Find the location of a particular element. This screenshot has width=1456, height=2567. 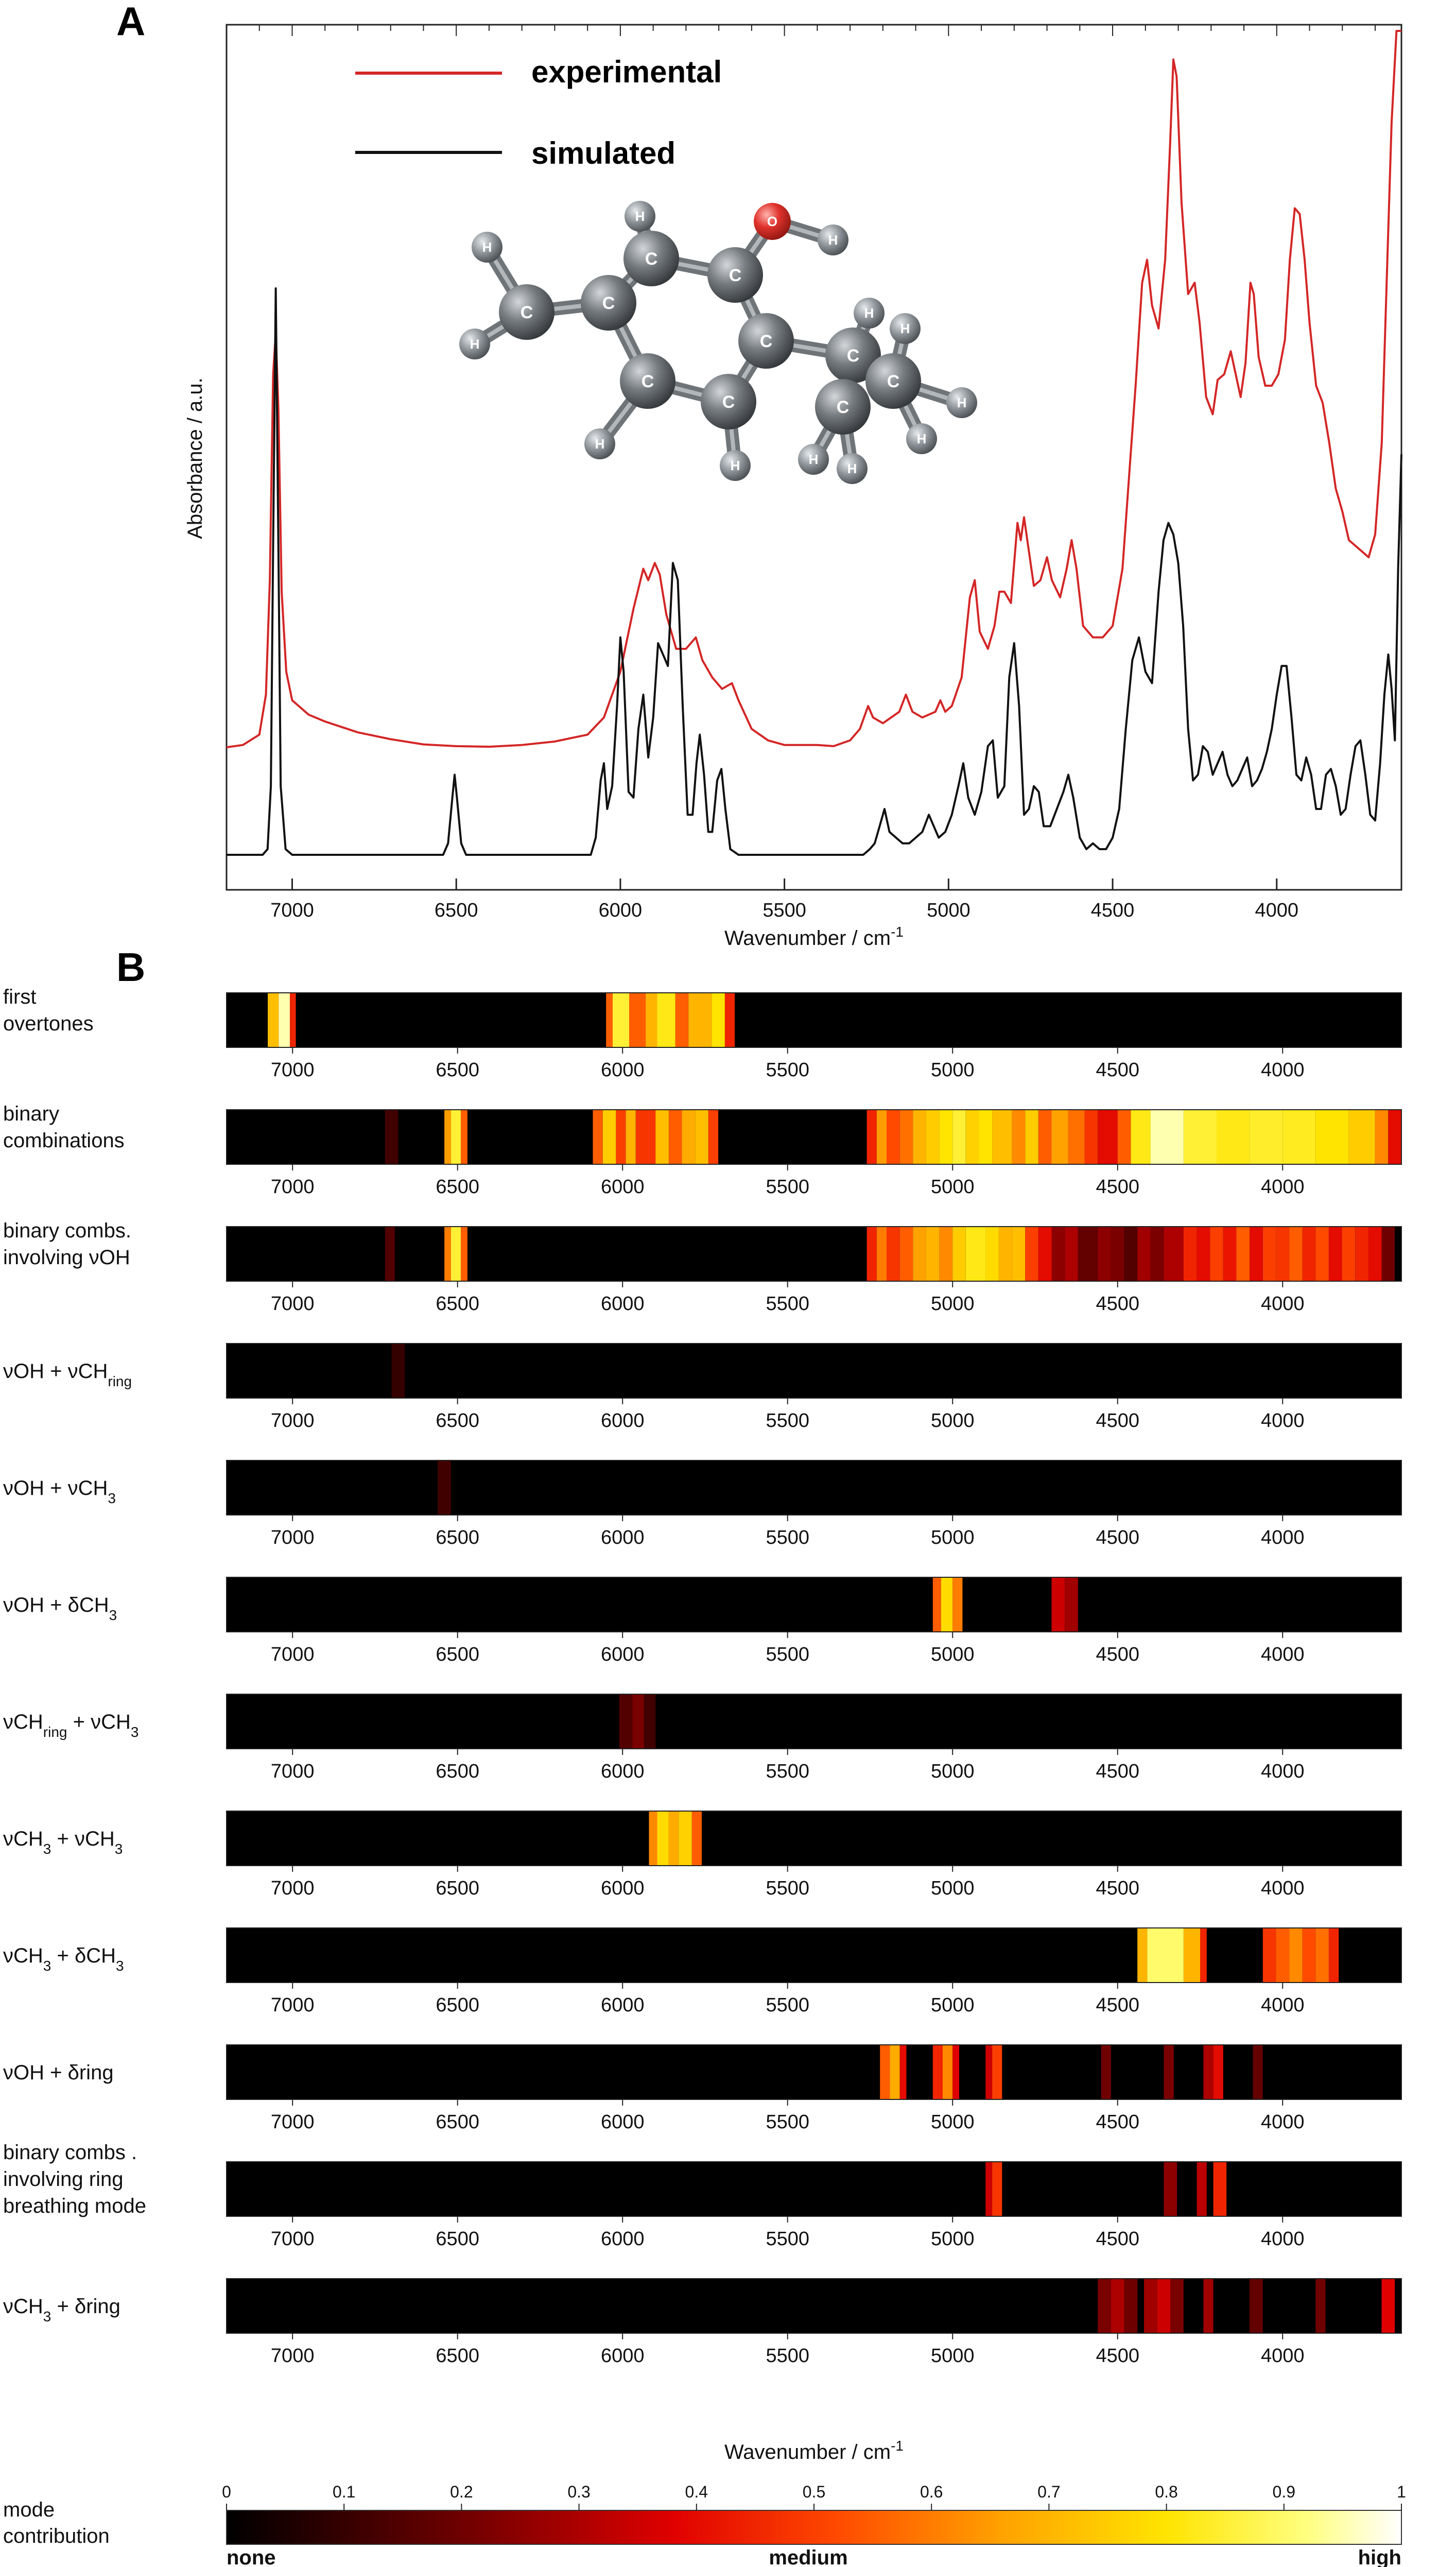

x-axis-label: Wavenumber / cm-1 is located at coordinates (814, 937).